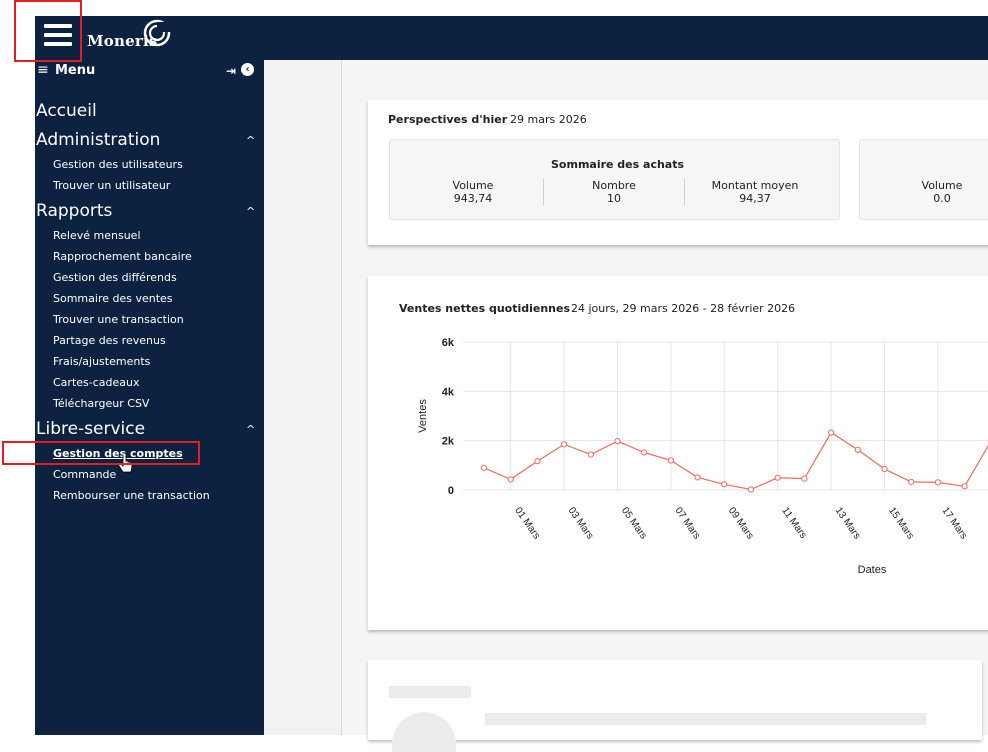 The width and height of the screenshot is (988, 752). What do you see at coordinates (85, 474) in the screenshot?
I see `sidebar-item-commande: Commande` at bounding box center [85, 474].